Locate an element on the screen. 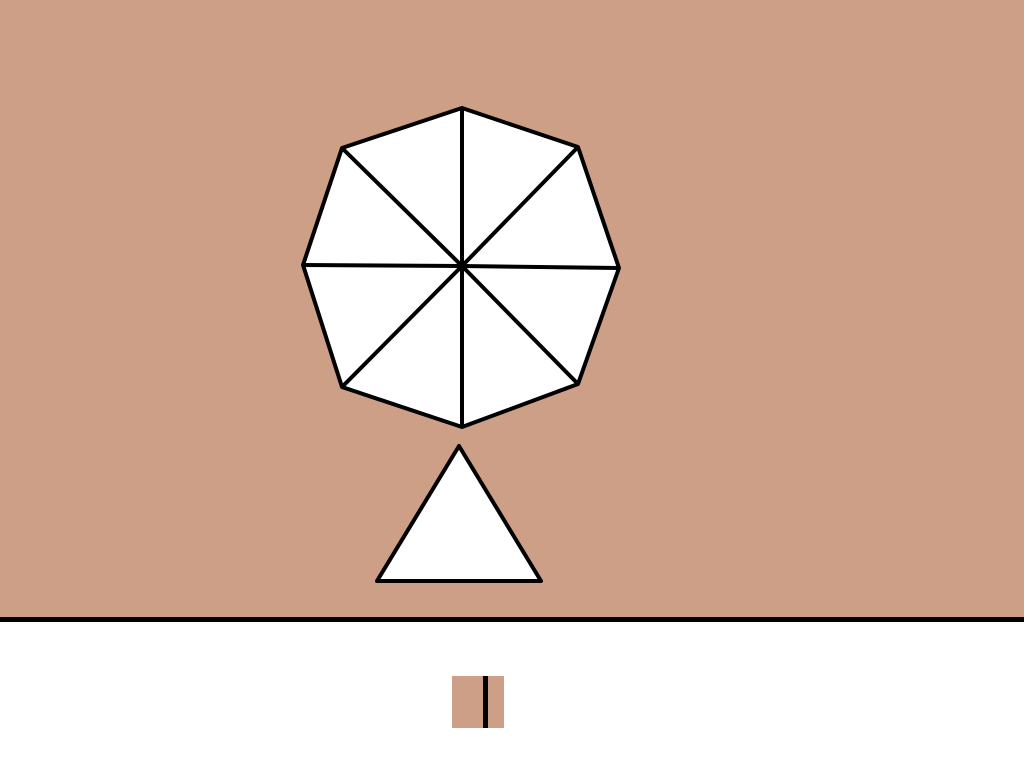 Image resolution: width=1024 pixels, height=768 pixels. floor-line is located at coordinates (512, 619).